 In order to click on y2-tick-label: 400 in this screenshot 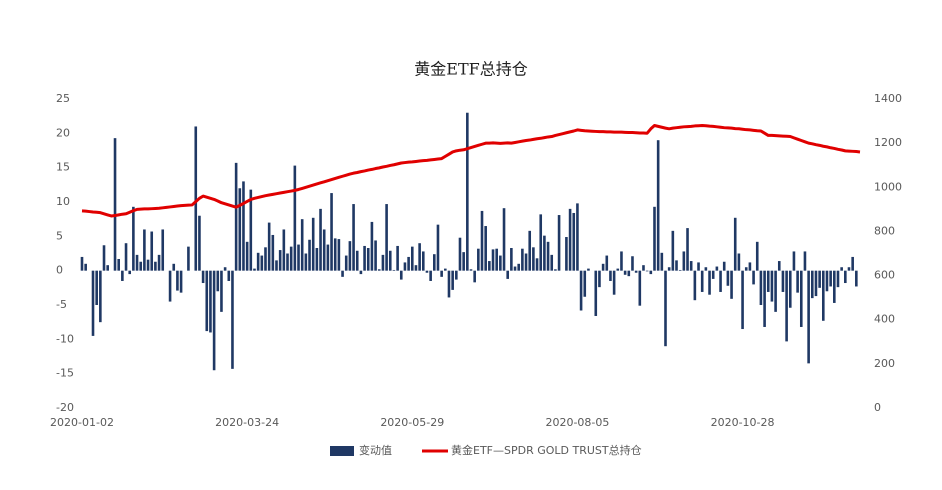, I will do `click(884, 319)`.